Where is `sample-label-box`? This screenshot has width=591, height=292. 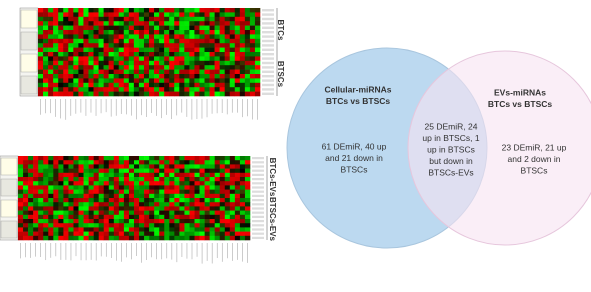
sample-label-box is located at coordinates (9, 187).